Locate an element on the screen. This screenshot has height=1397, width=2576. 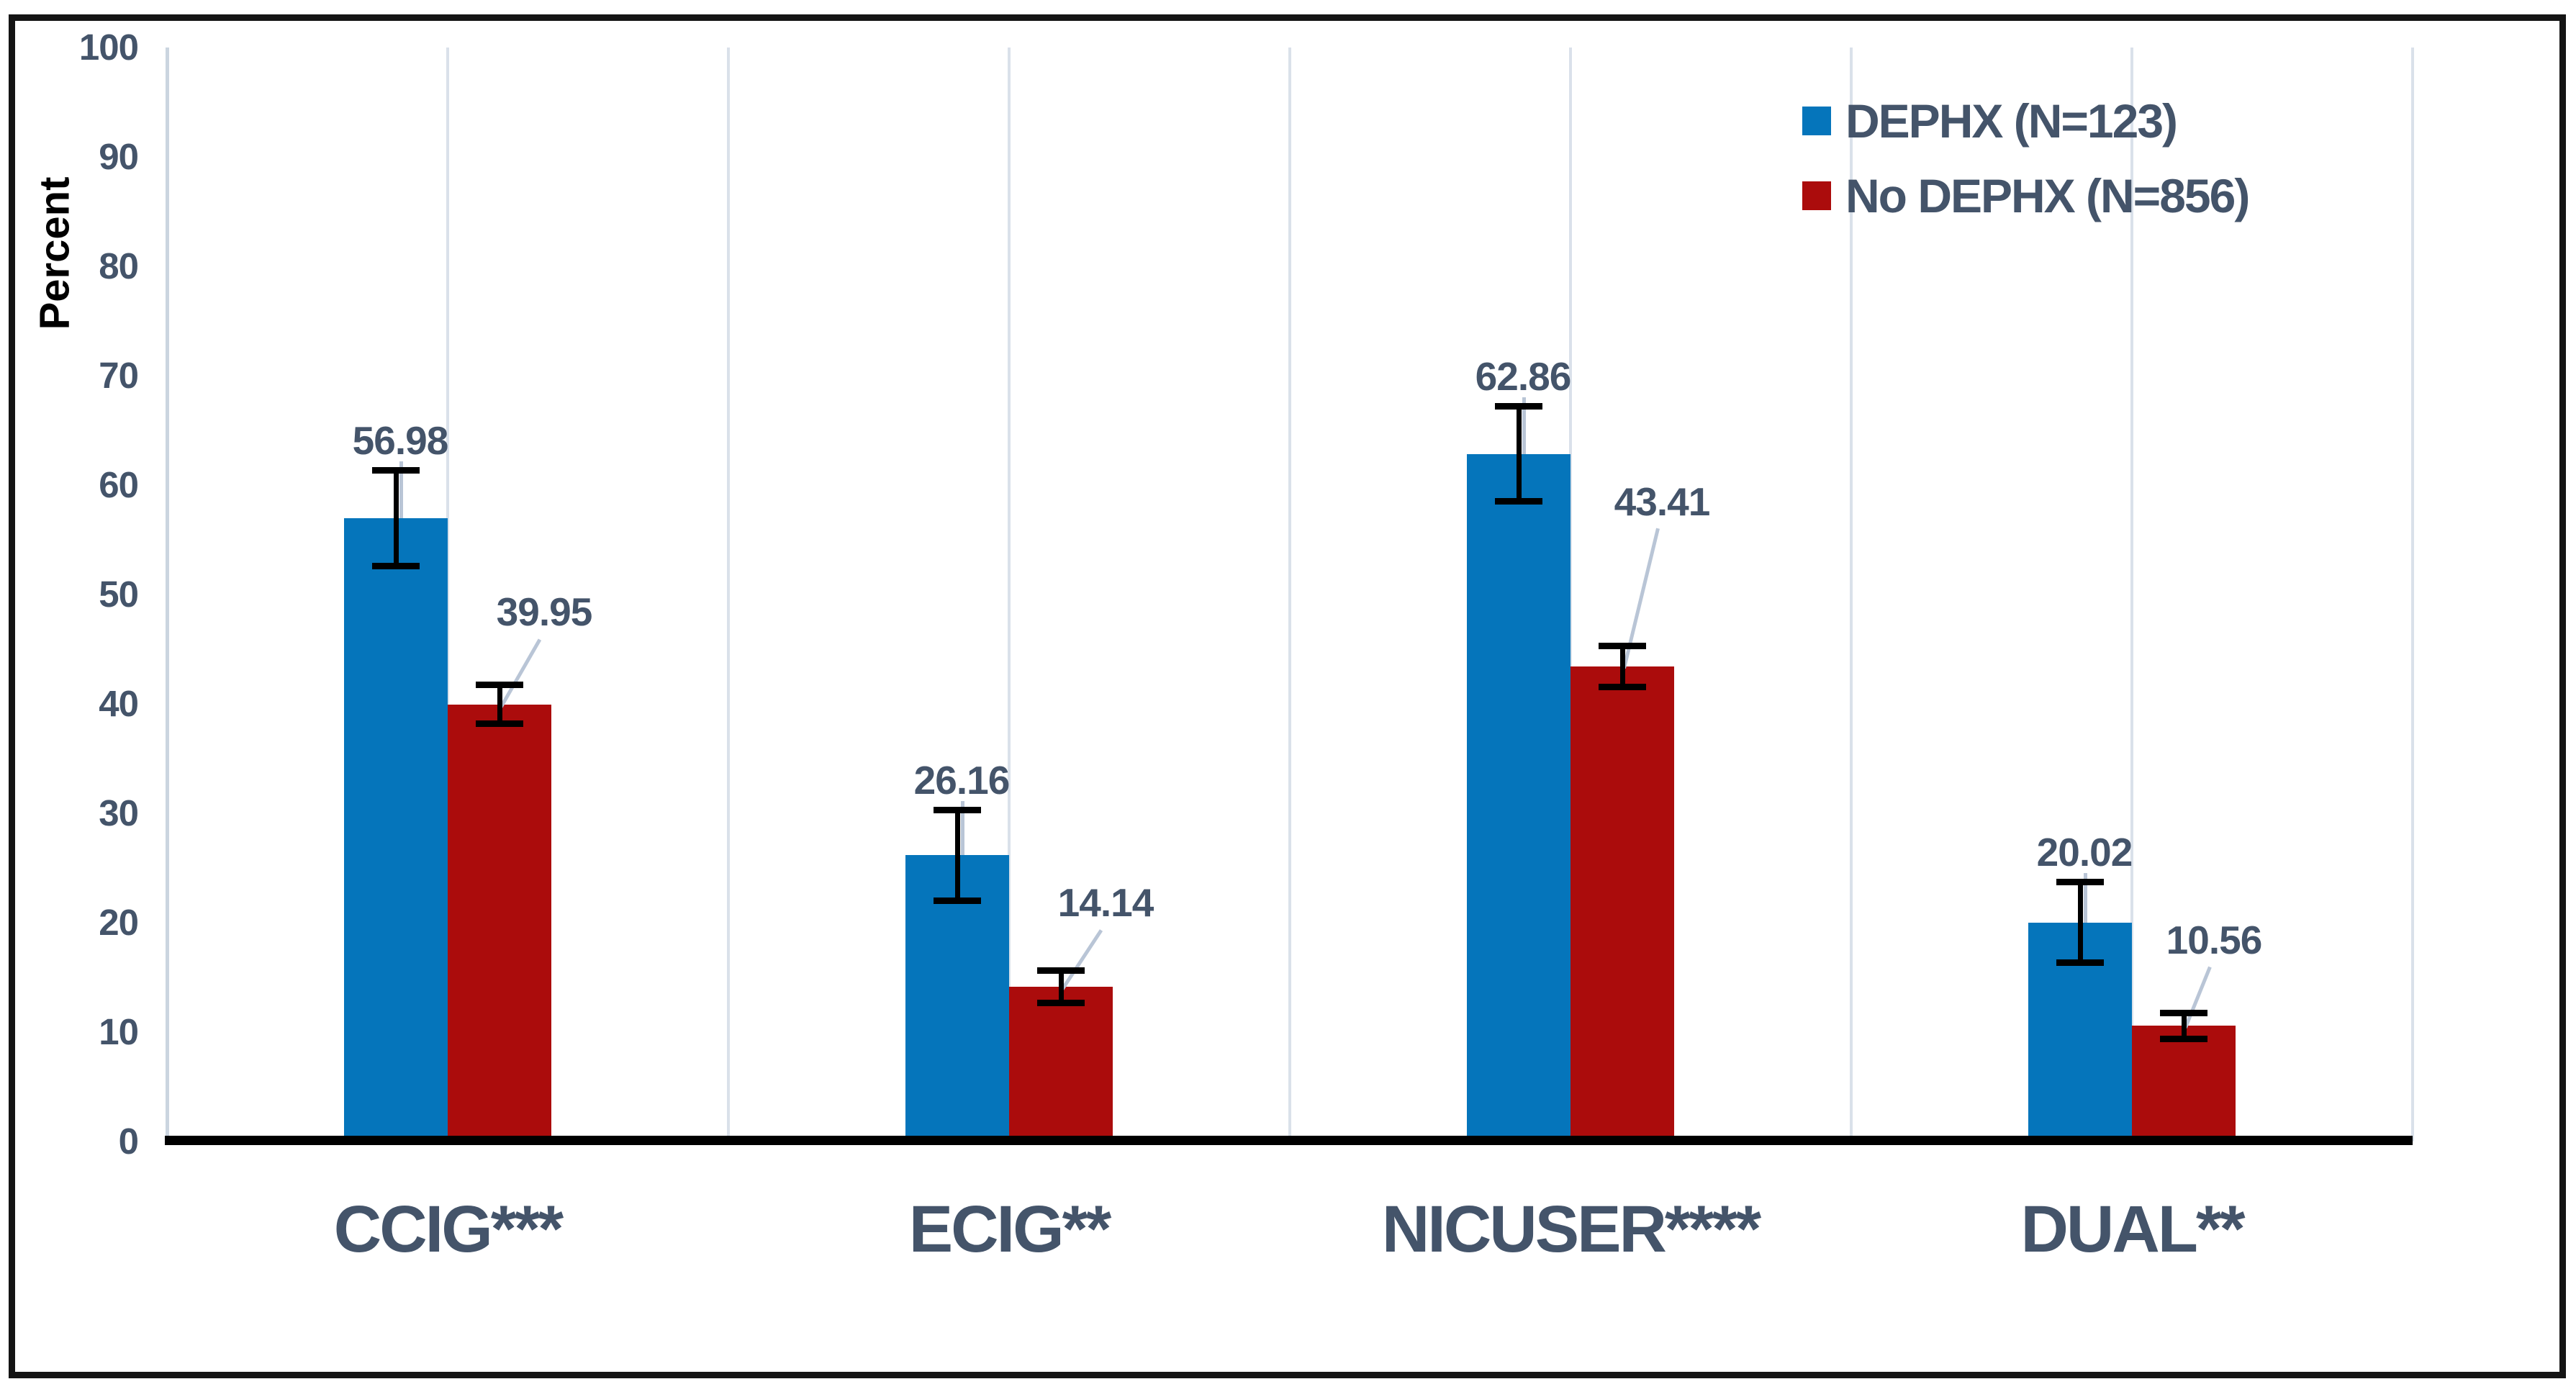
y-tick-label: 80 is located at coordinates (119, 265).